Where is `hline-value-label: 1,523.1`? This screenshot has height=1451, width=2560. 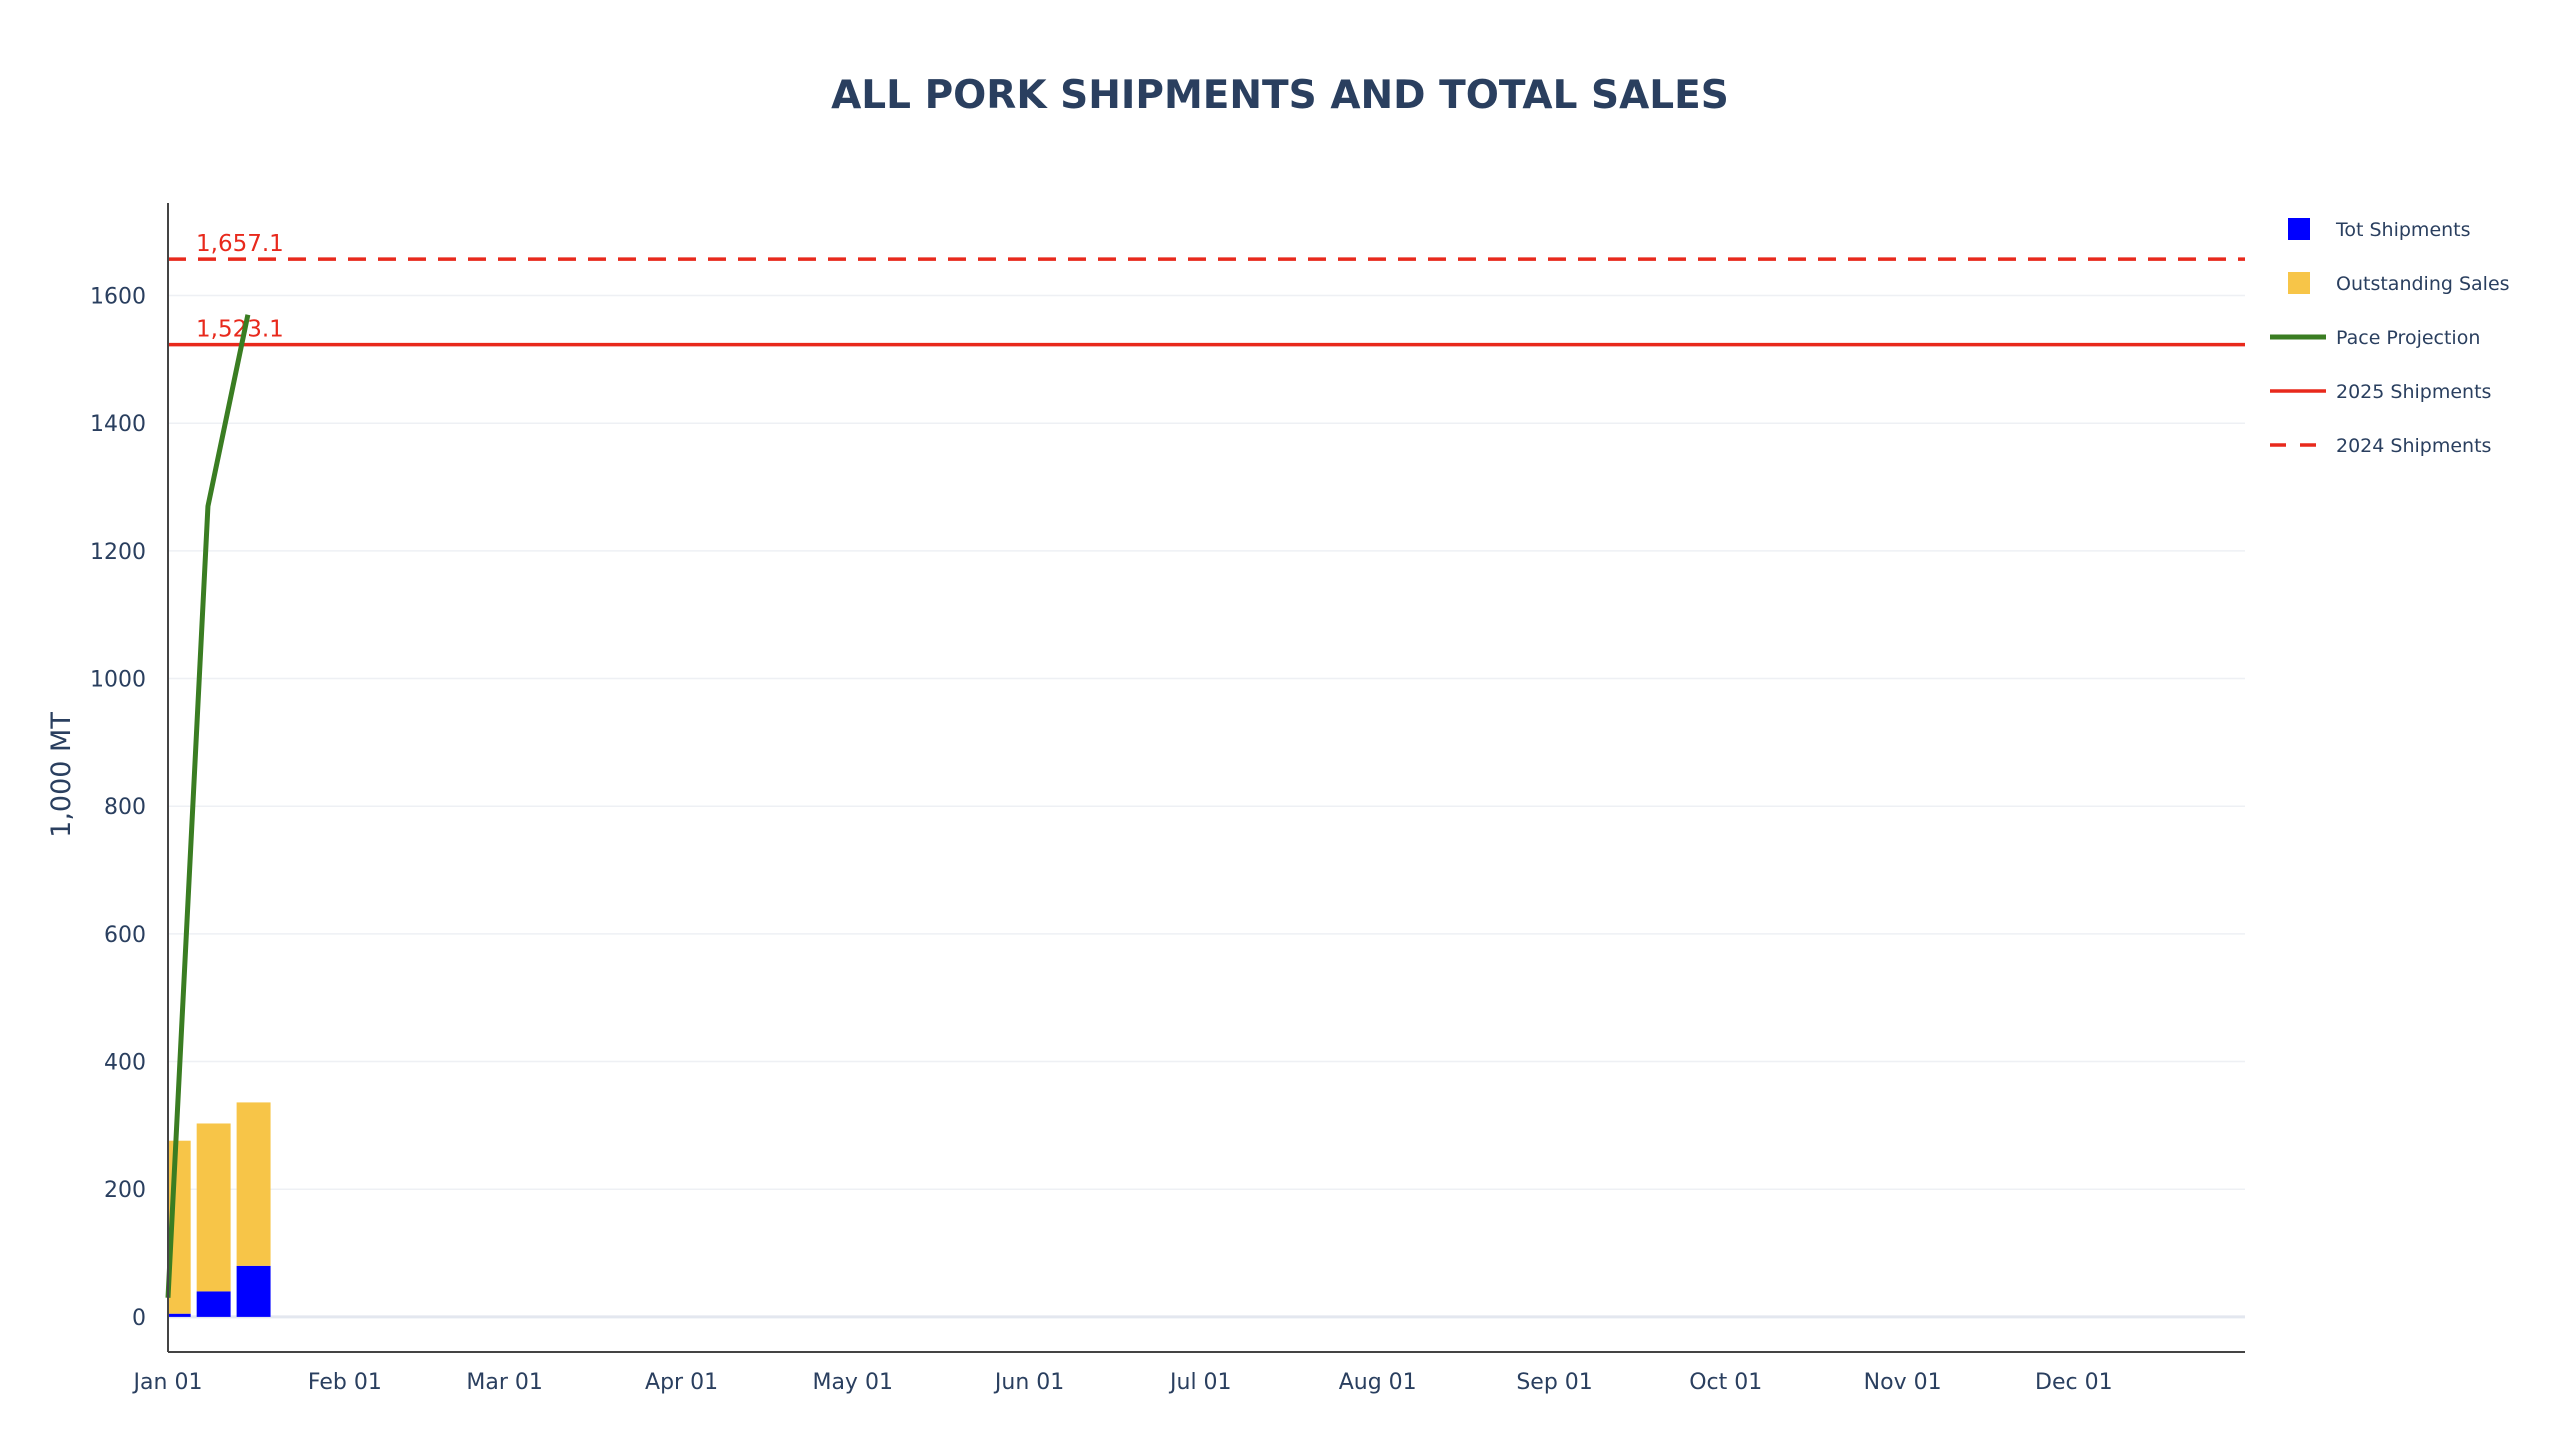 hline-value-label: 1,523.1 is located at coordinates (240, 330).